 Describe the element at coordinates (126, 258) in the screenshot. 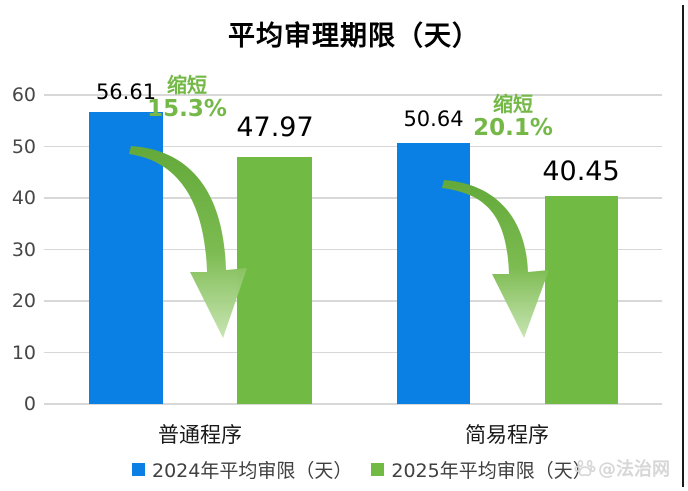

I see `bar-2024-ordinary` at that location.